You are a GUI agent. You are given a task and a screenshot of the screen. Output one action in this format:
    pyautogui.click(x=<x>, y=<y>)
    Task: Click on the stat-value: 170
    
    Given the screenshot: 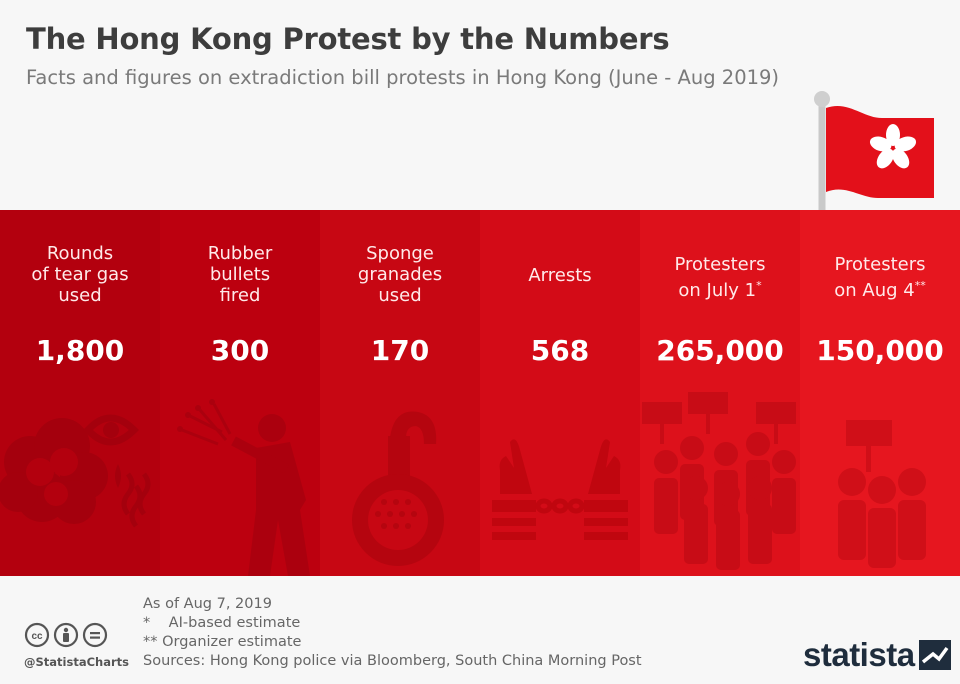 What is the action you would take?
    pyautogui.click(x=400, y=350)
    